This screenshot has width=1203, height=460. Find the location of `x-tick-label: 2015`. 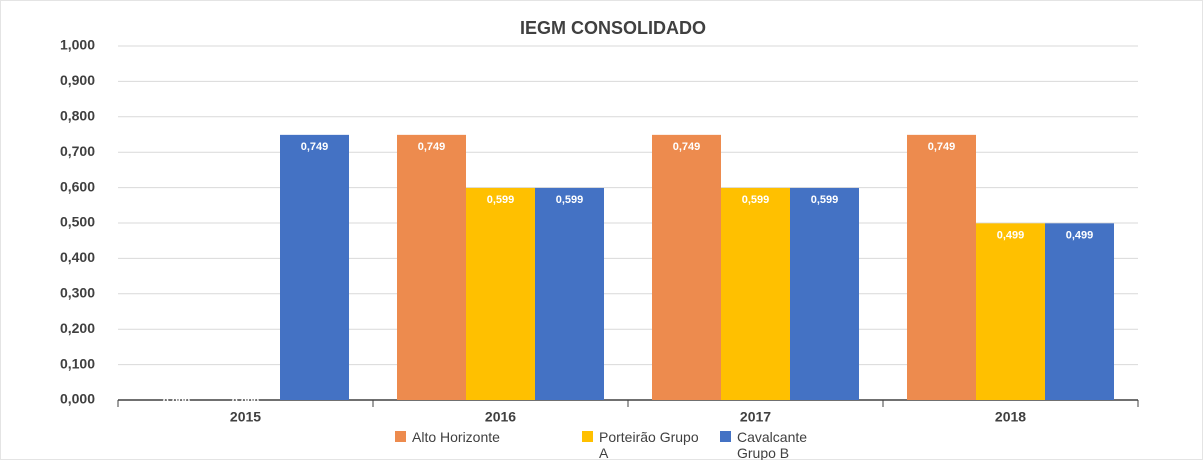

x-tick-label: 2015 is located at coordinates (245, 417).